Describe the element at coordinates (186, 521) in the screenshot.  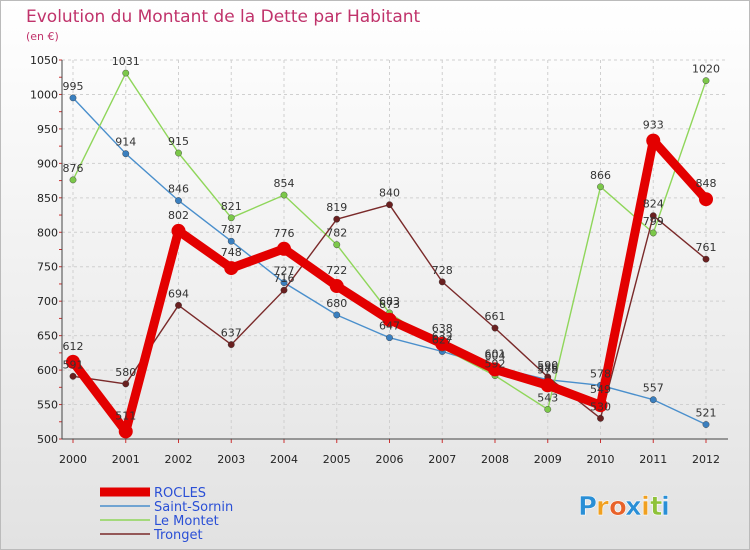
I see `legend-label-le-montet: Le Montet` at that location.